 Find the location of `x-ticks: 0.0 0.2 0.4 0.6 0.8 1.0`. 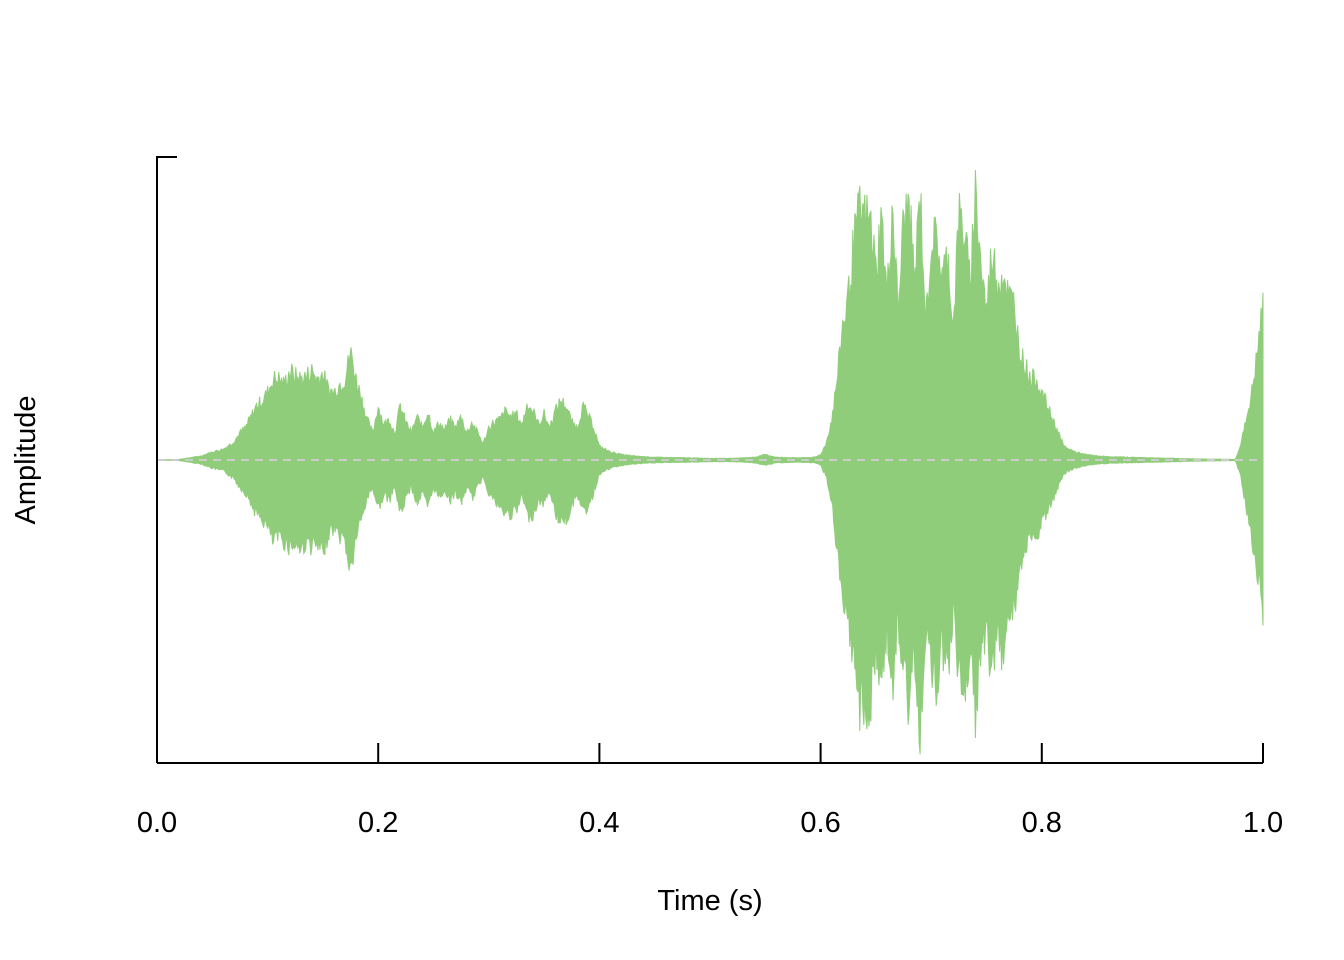

x-ticks: 0.0 0.2 0.4 0.6 0.8 1.0 is located at coordinates (710, 791).